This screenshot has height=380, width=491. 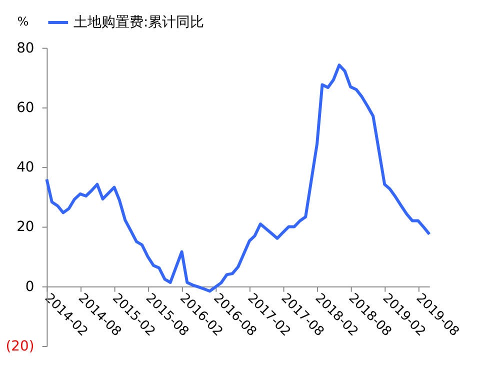 What do you see at coordinates (25, 168) in the screenshot?
I see `y-tick-label: 40` at bounding box center [25, 168].